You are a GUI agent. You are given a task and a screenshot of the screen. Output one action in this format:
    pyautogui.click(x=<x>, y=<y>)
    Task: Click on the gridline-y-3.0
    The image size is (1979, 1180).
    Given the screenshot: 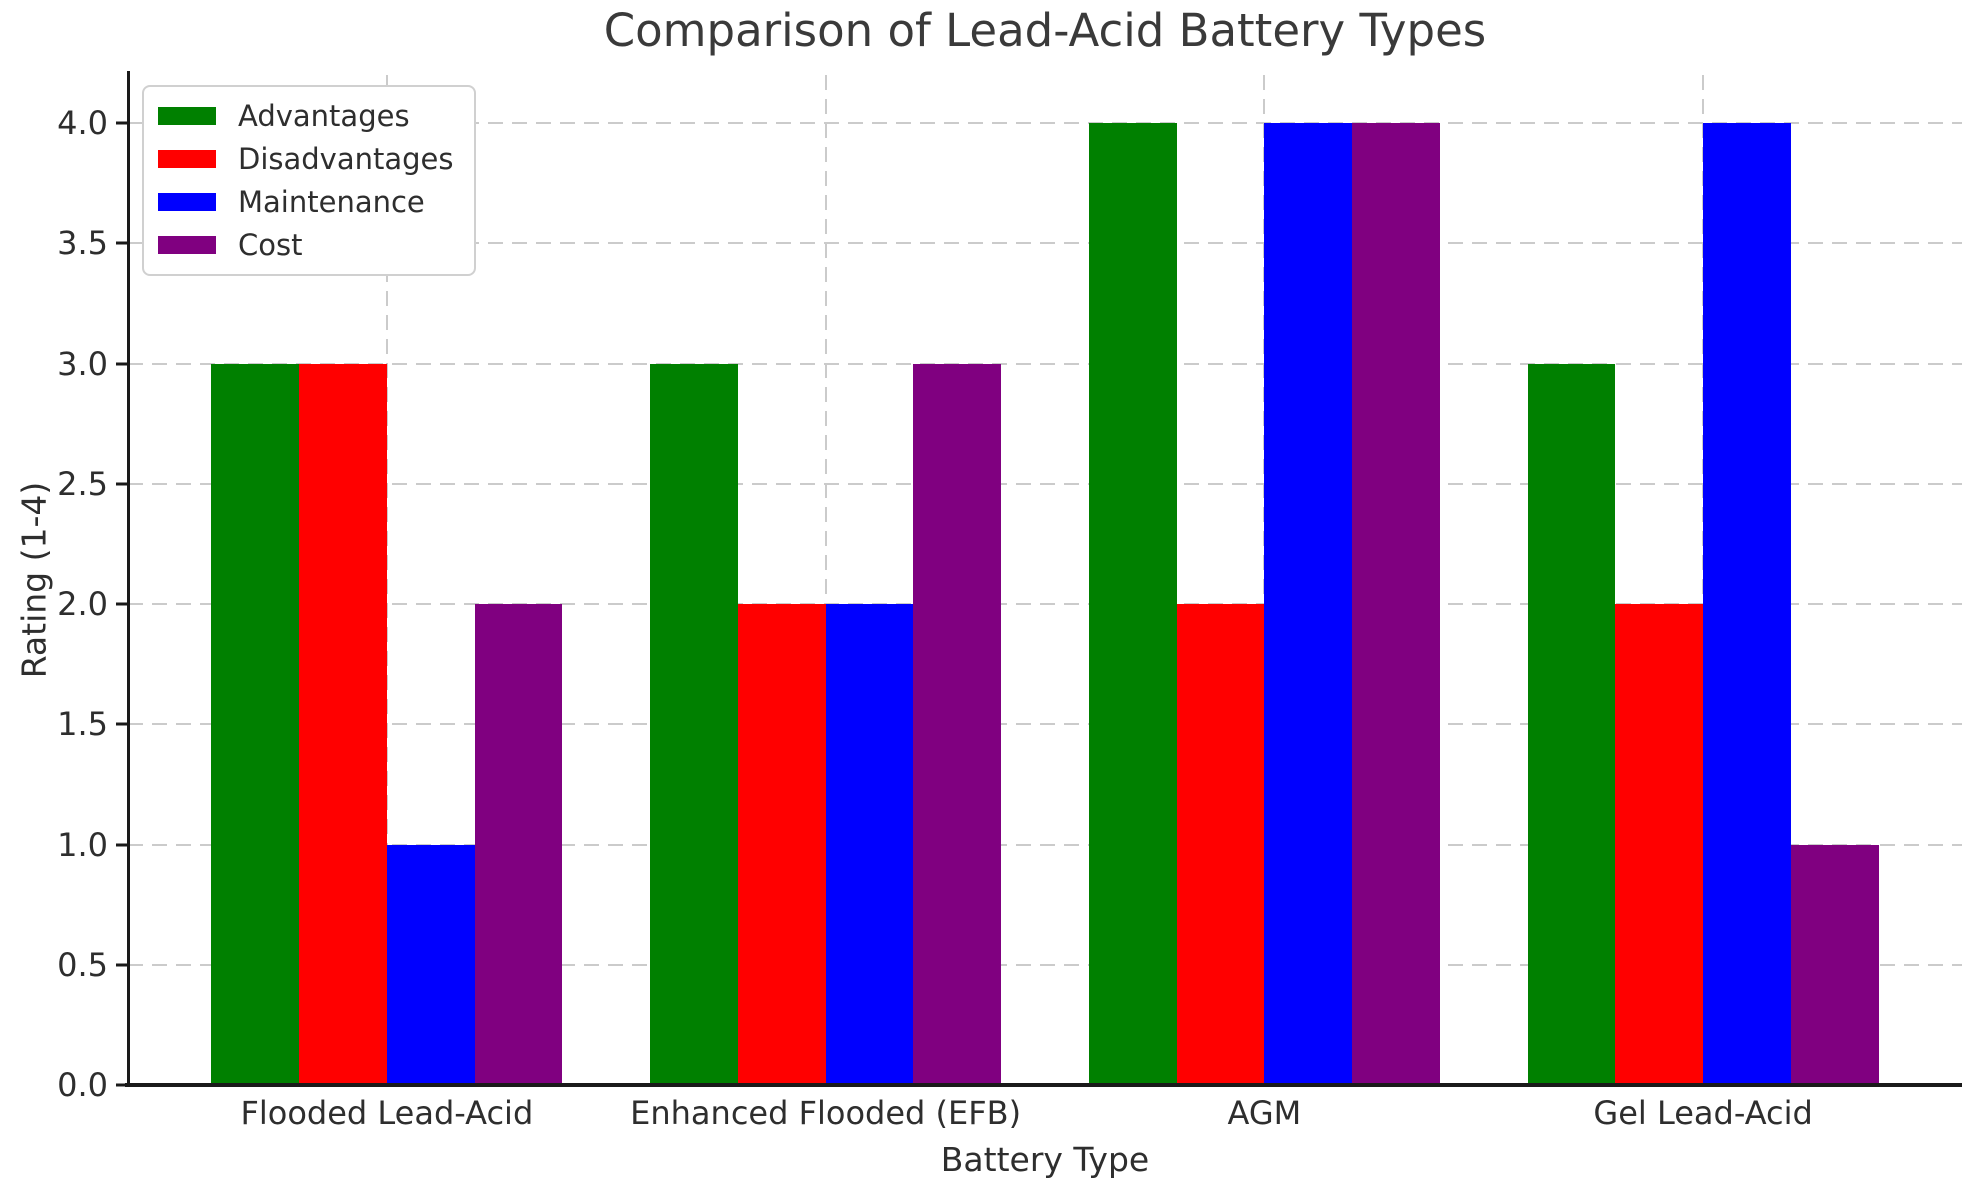 What is the action you would take?
    pyautogui.click(x=1045, y=363)
    